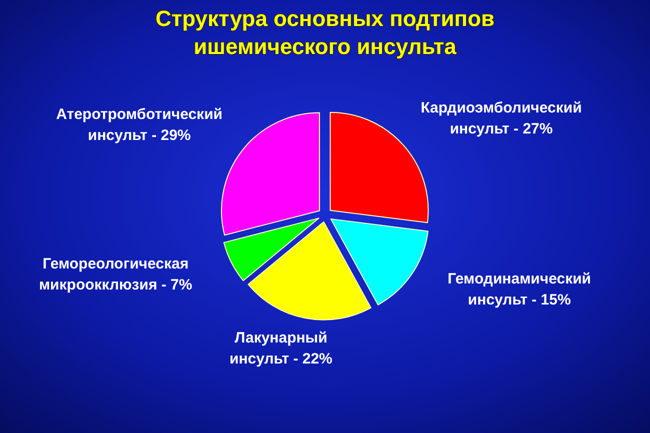 This screenshot has width=650, height=433. I want to click on slice-label: Гемодинамический инсульт - 15%, so click(520, 289).